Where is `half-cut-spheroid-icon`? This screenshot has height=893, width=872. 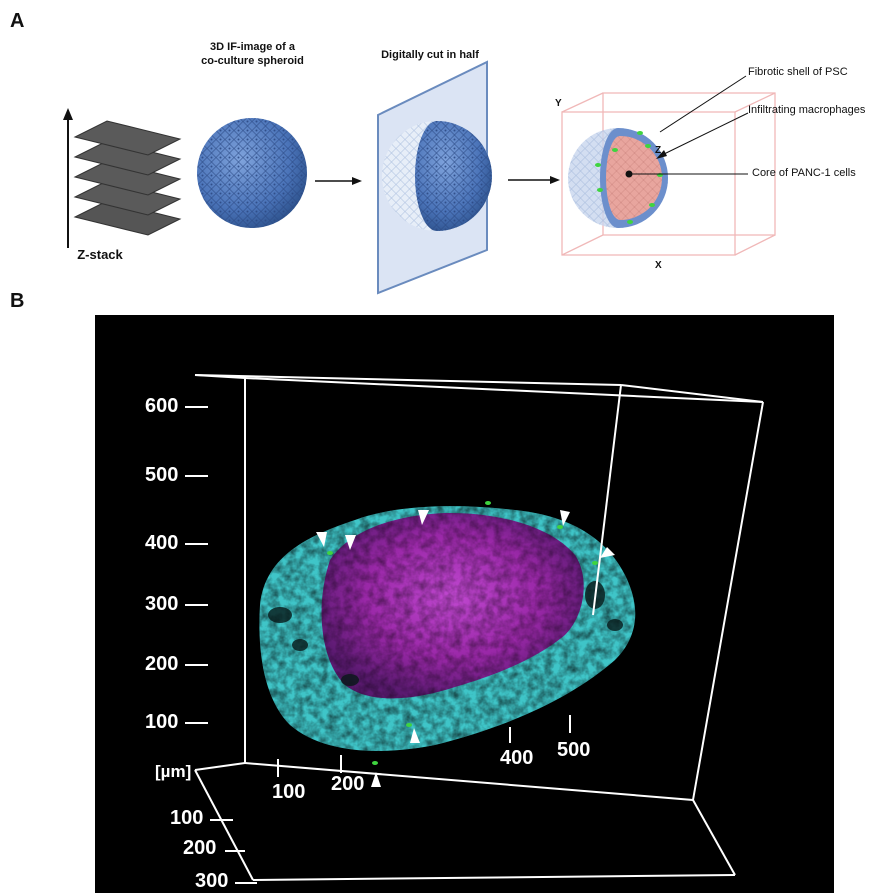
half-cut-spheroid-icon is located at coordinates (437, 176).